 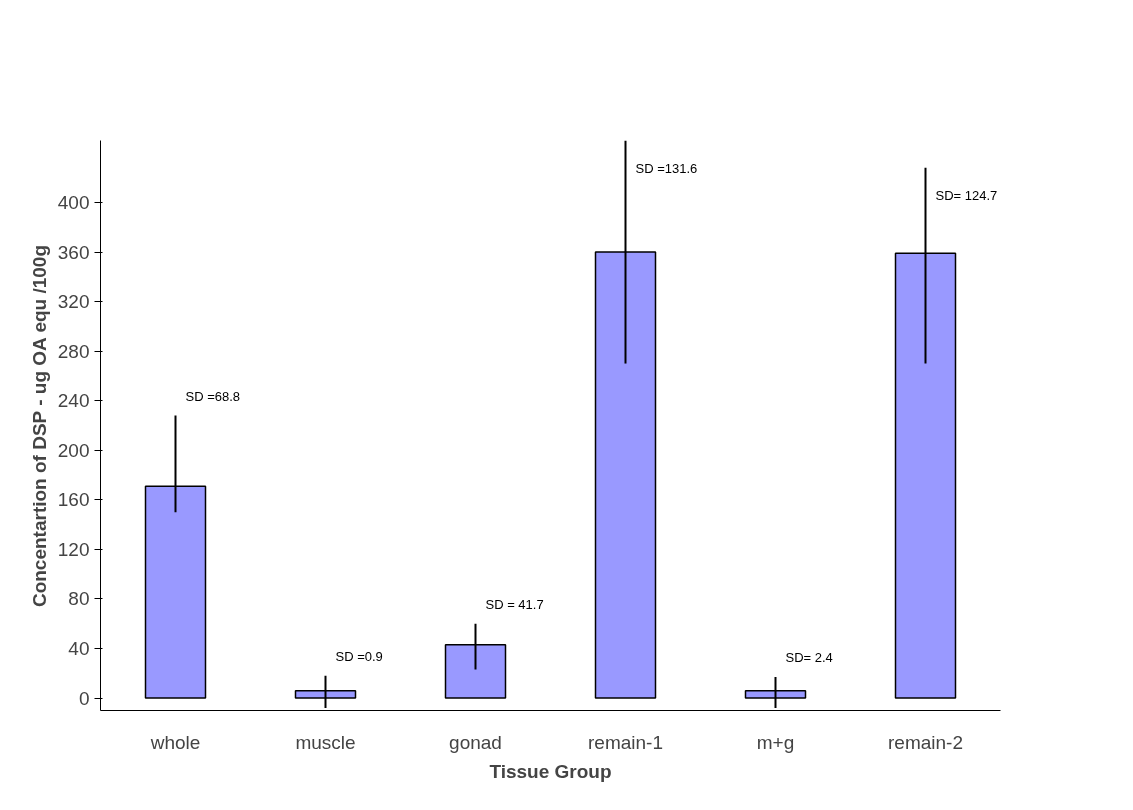 What do you see at coordinates (325, 742) in the screenshot?
I see `x-tick-label: muscle` at bounding box center [325, 742].